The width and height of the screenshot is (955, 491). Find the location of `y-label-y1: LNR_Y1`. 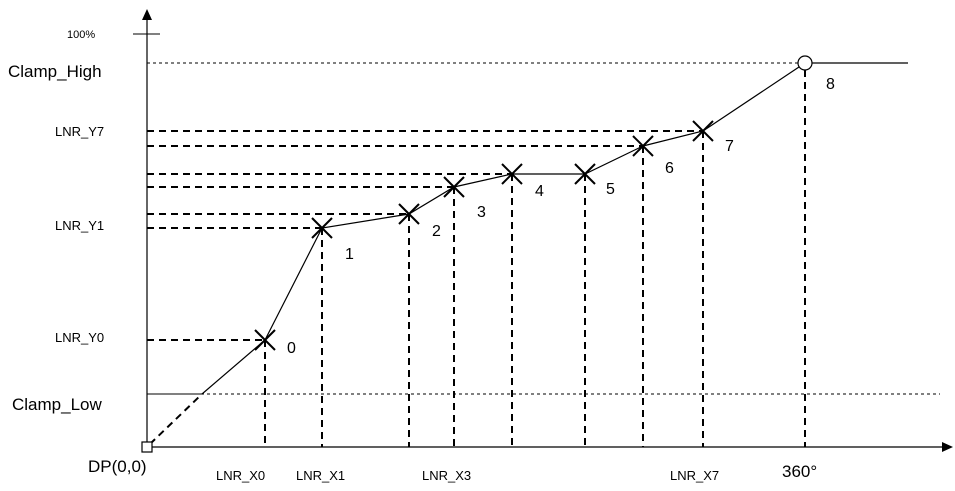

y-label-y1: LNR_Y1 is located at coordinates (79, 225).